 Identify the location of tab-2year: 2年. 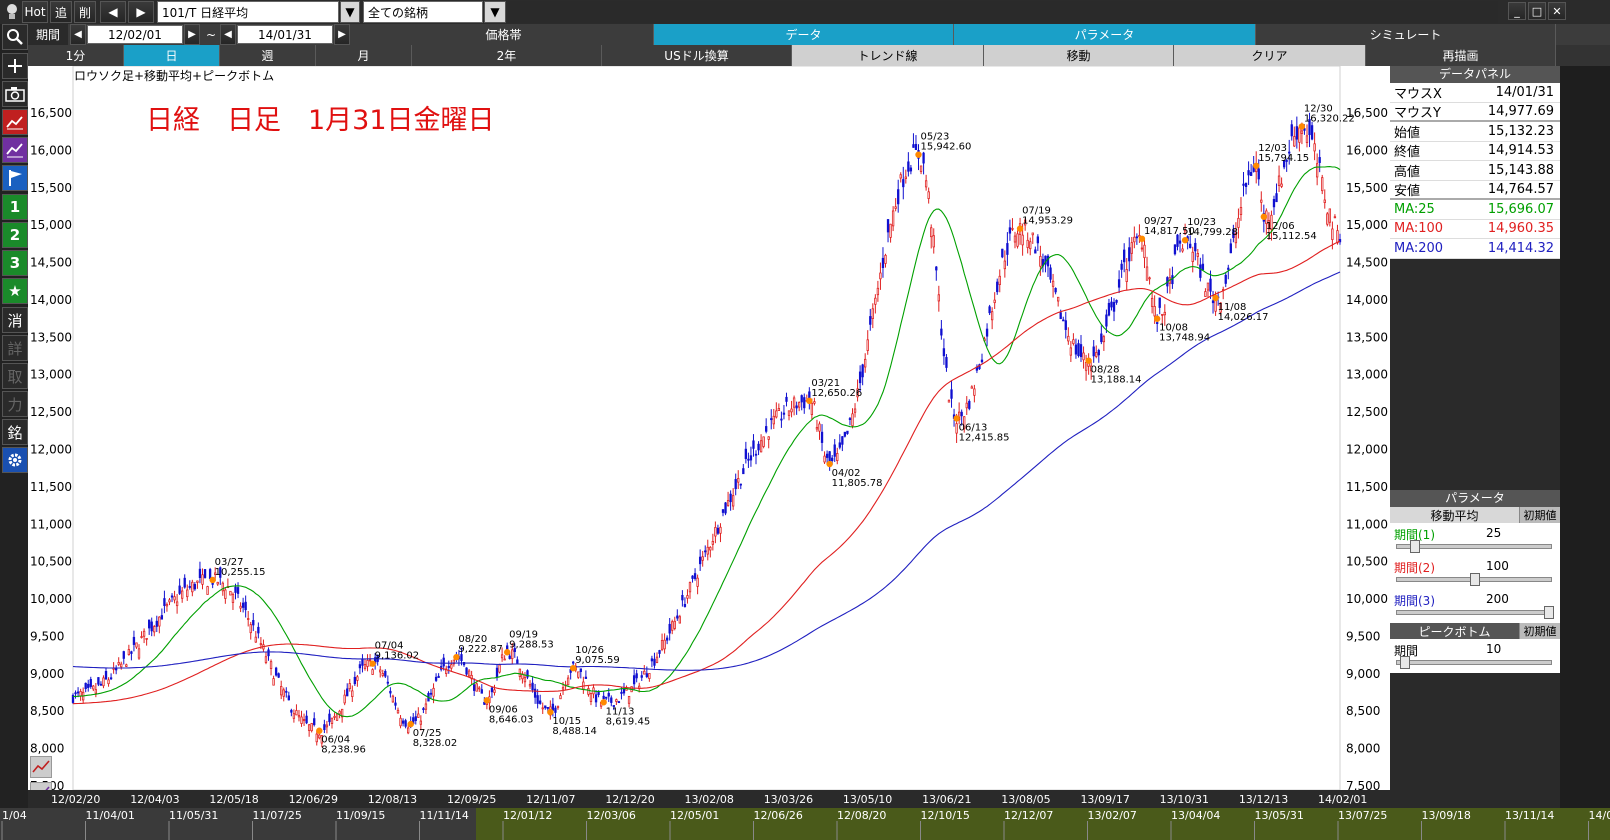
(507, 55).